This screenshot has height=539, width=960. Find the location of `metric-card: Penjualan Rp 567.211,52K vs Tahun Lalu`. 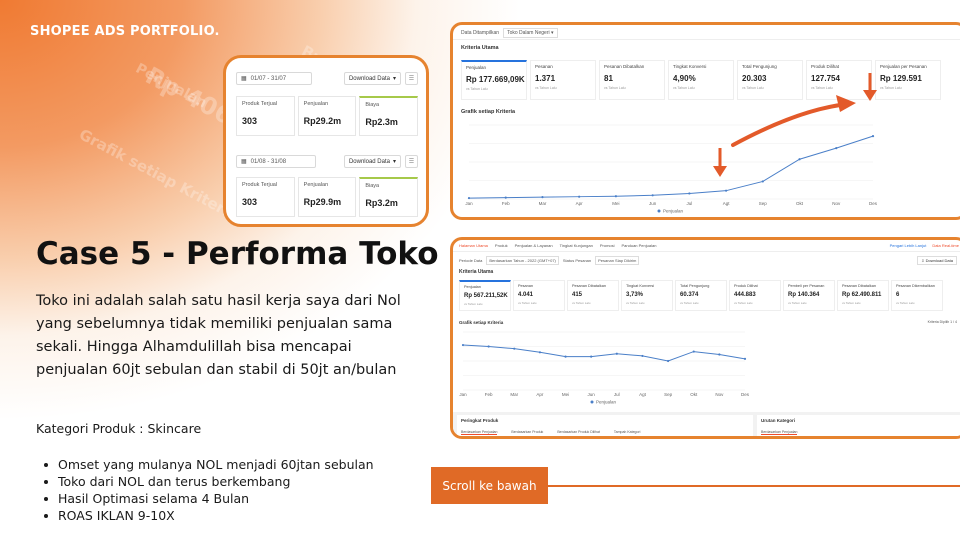

metric-card: Penjualan Rp 567.211,52K vs Tahun Lalu is located at coordinates (485, 295).